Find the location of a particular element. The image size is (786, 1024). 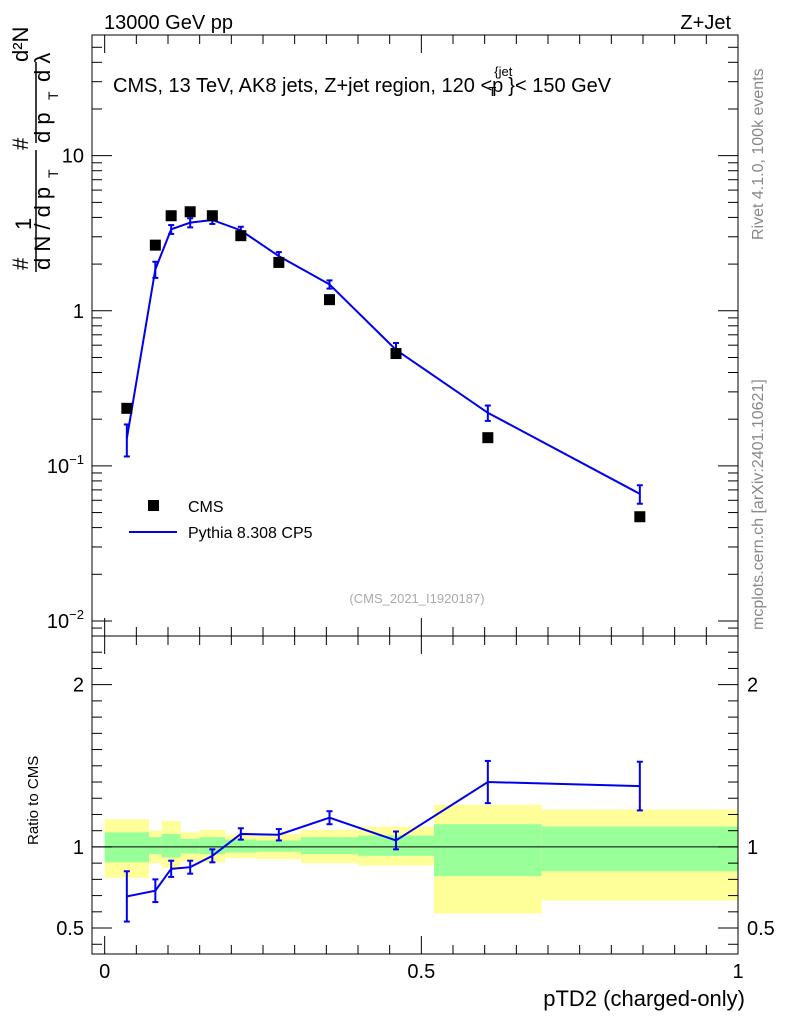

plot-title-sub: T is located at coordinates (492, 91).